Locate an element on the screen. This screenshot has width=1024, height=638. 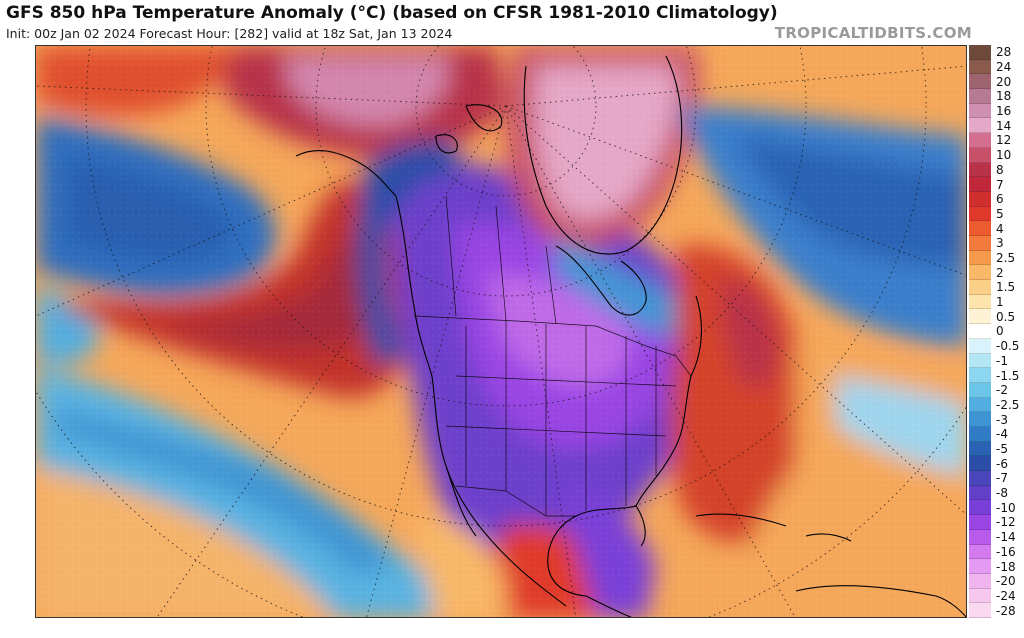
legend-label: 7 is located at coordinates (1000, 184).